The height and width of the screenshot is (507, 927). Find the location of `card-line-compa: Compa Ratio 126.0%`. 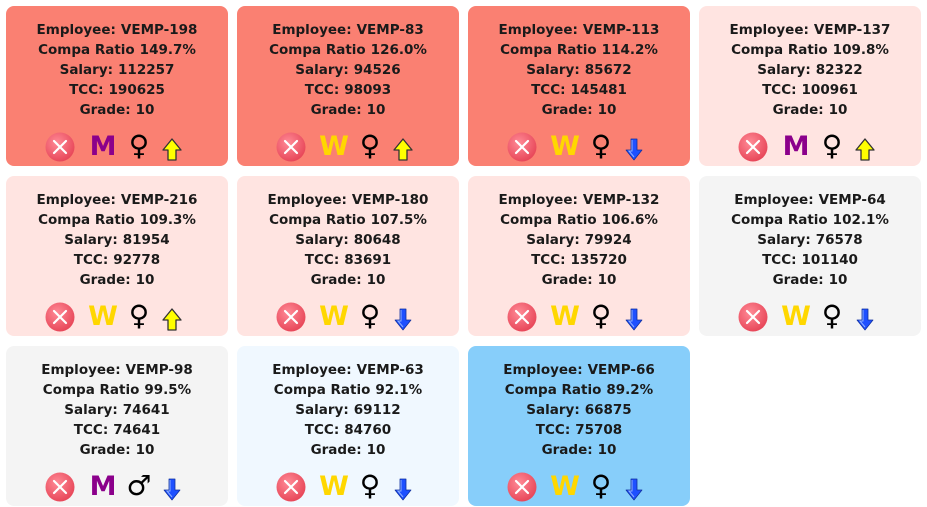

card-line-compa: Compa Ratio 126.0% is located at coordinates (348, 51).